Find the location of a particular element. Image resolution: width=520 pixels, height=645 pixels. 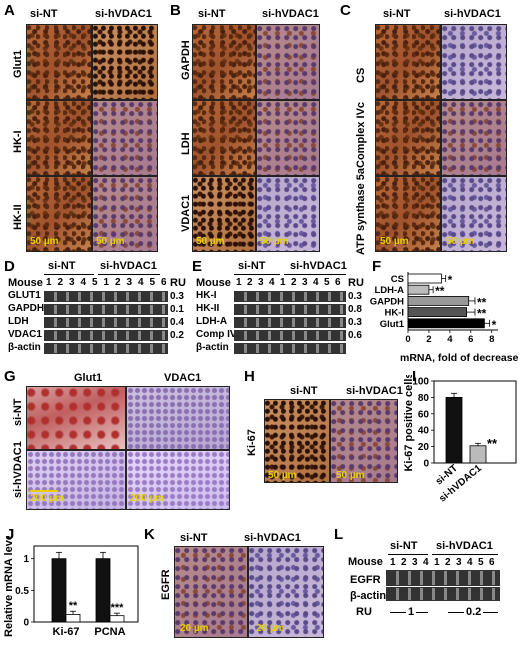

b-scale-text-2: 50 µm is located at coordinates (274, 241).